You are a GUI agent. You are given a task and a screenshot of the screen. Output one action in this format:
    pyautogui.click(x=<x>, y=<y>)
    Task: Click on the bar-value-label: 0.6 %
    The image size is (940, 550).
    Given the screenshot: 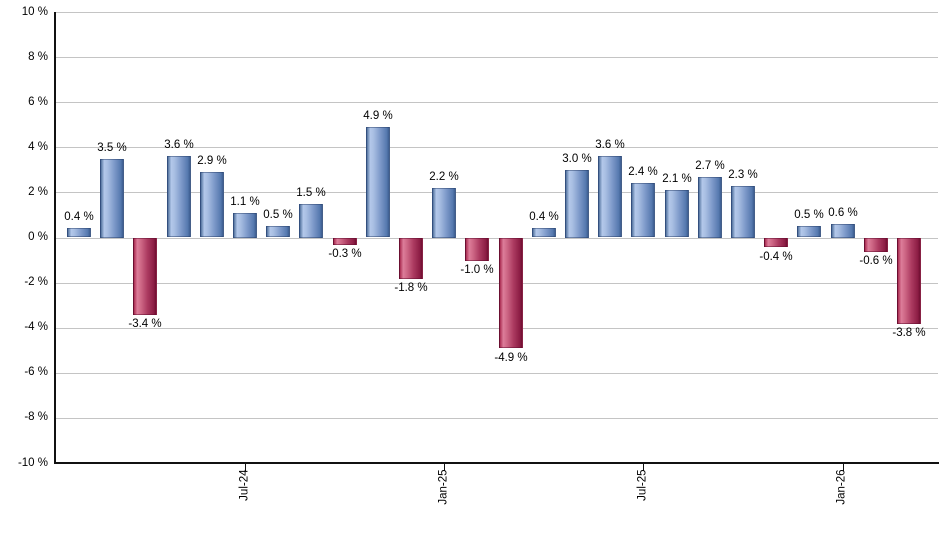 What is the action you would take?
    pyautogui.click(x=843, y=213)
    